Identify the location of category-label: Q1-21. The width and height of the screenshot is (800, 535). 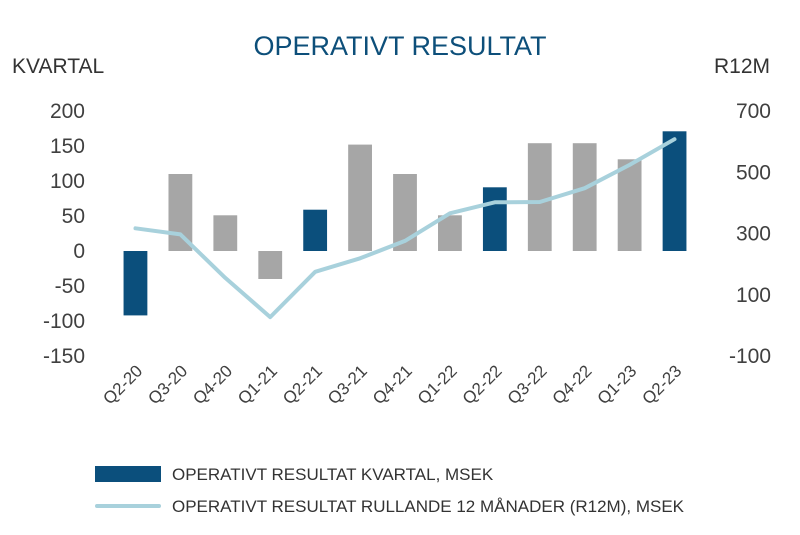
(257, 384).